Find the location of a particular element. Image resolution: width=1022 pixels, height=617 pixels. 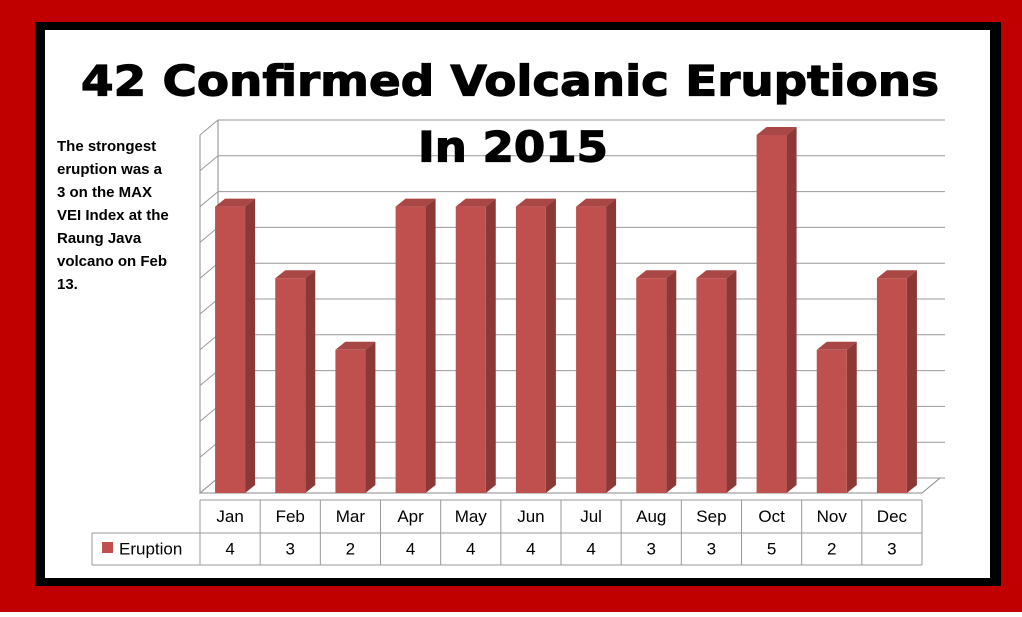

x-tick-label: Mar is located at coordinates (351, 516).